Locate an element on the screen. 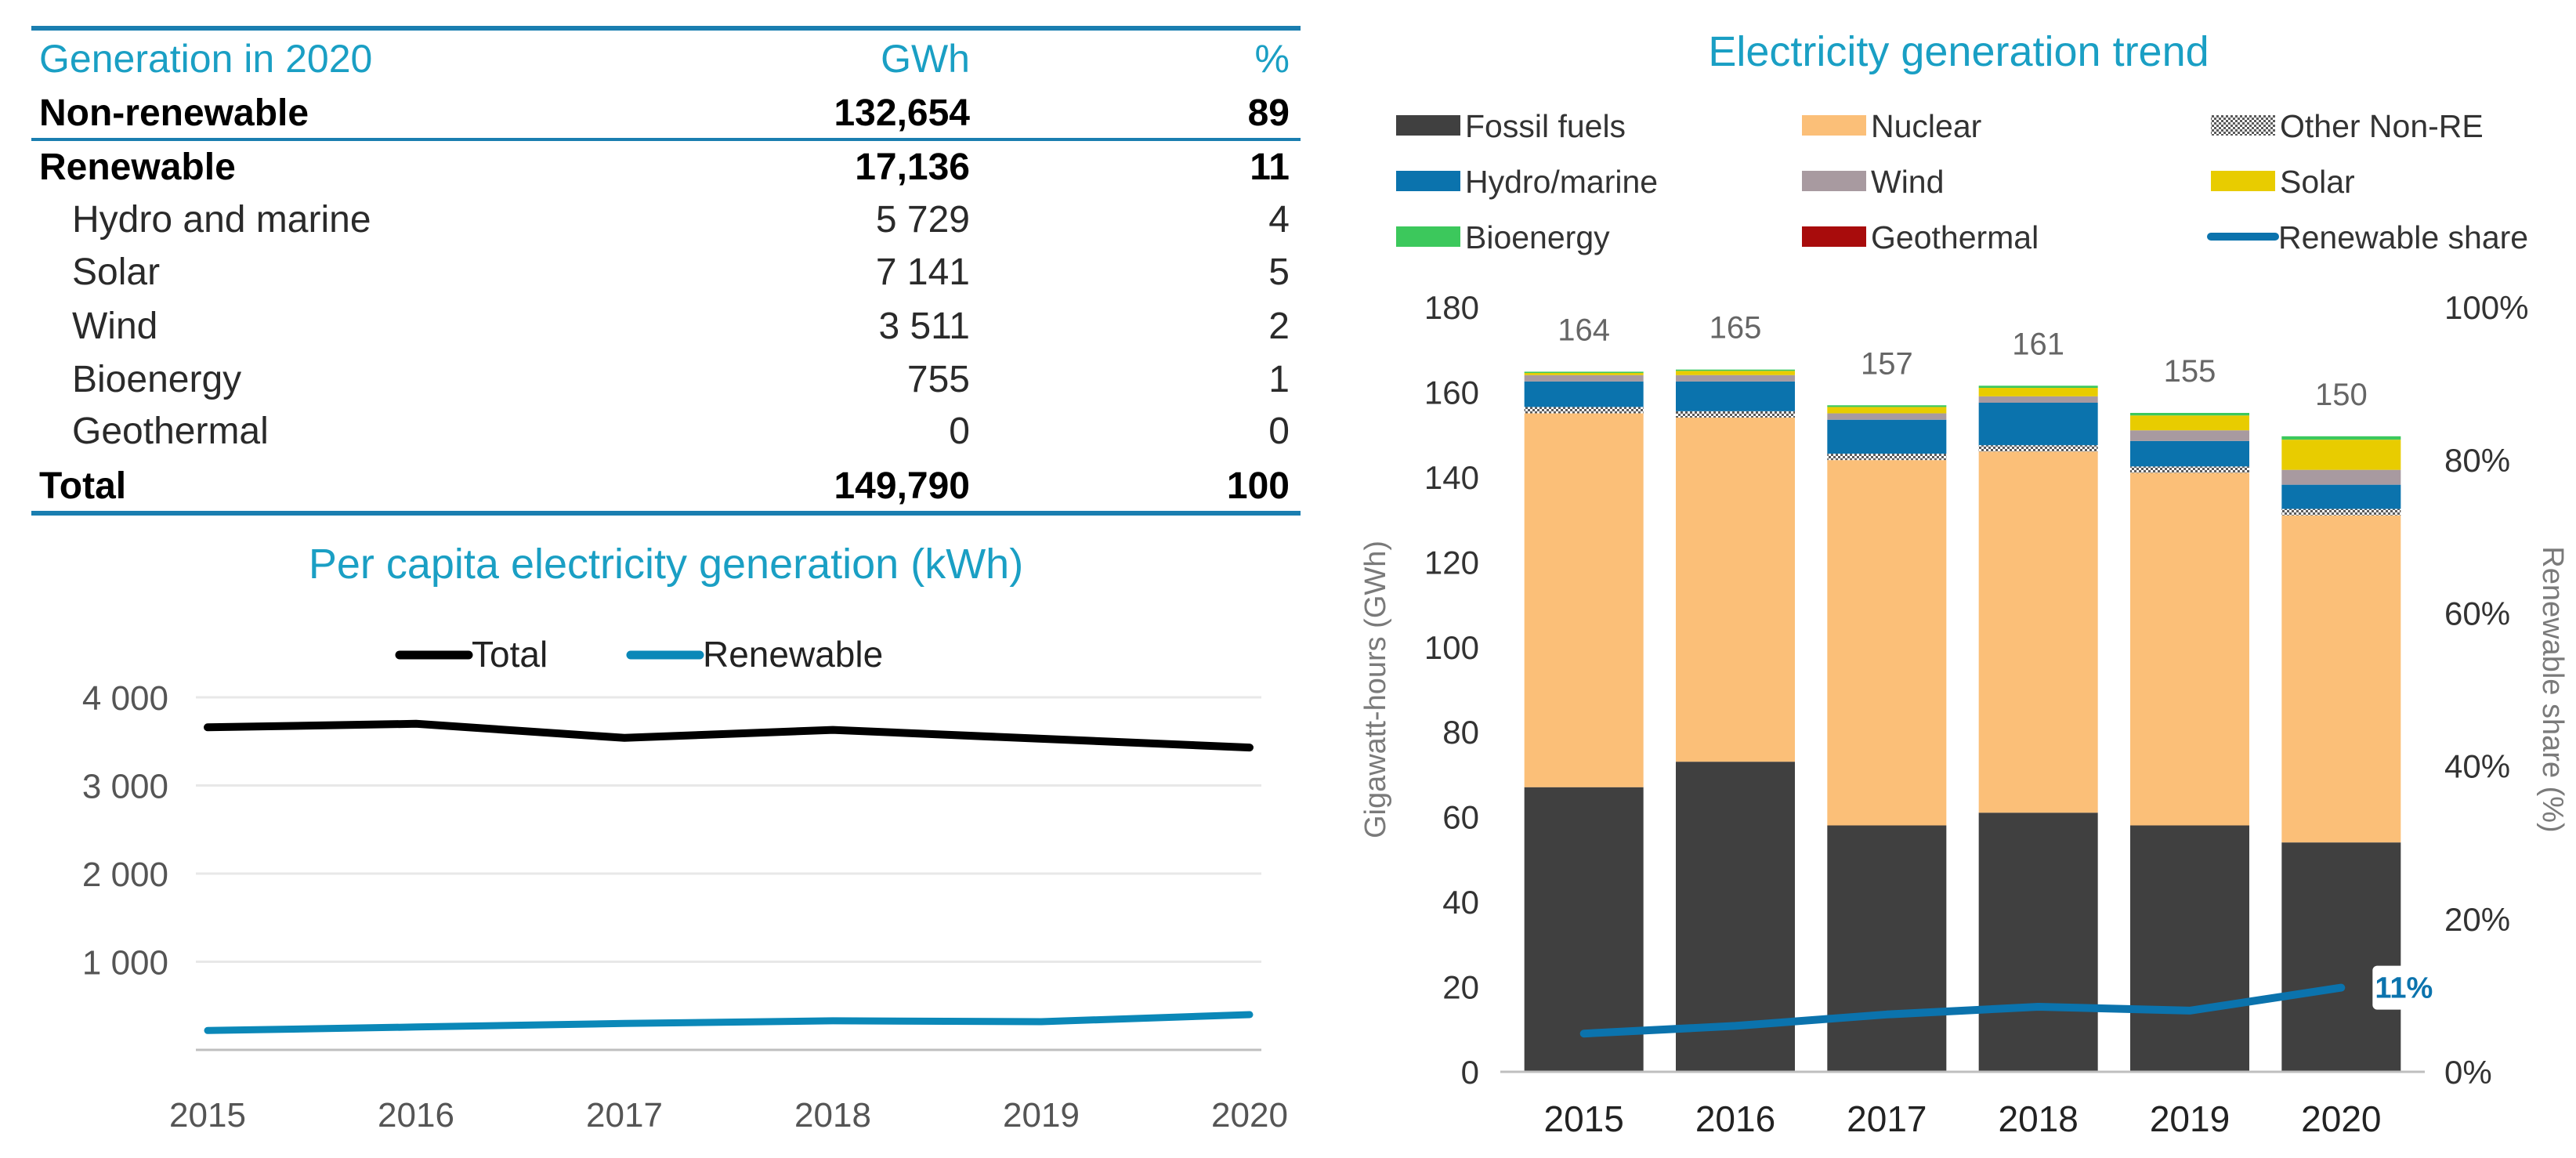 The width and height of the screenshot is (2576, 1158). bar-segment-fossil-fuels-2020 is located at coordinates (2341, 957).